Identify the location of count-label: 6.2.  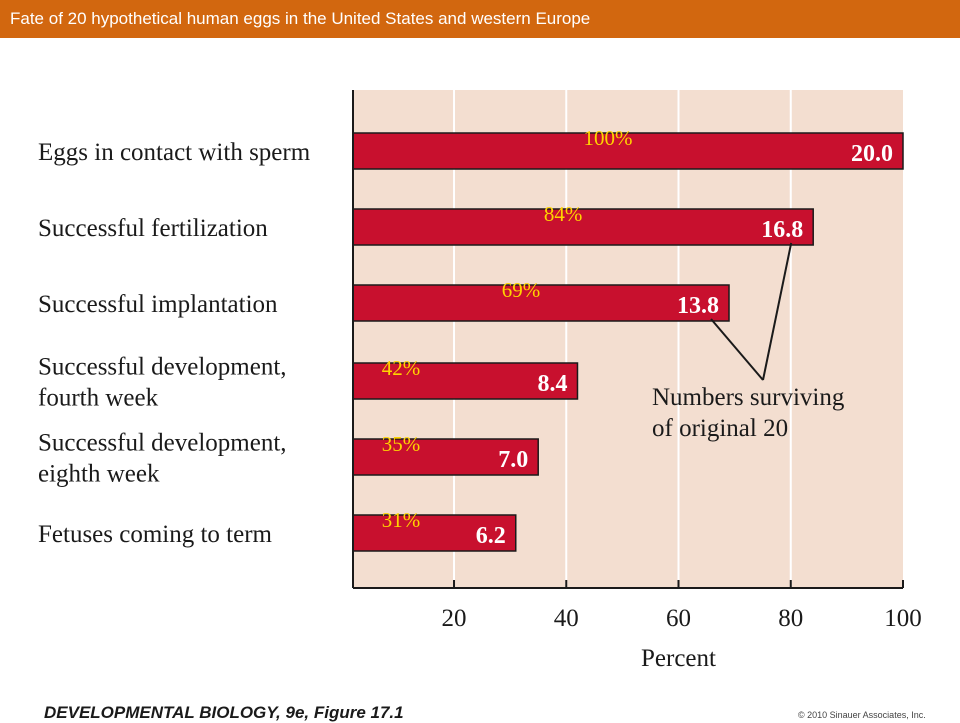
(491, 536).